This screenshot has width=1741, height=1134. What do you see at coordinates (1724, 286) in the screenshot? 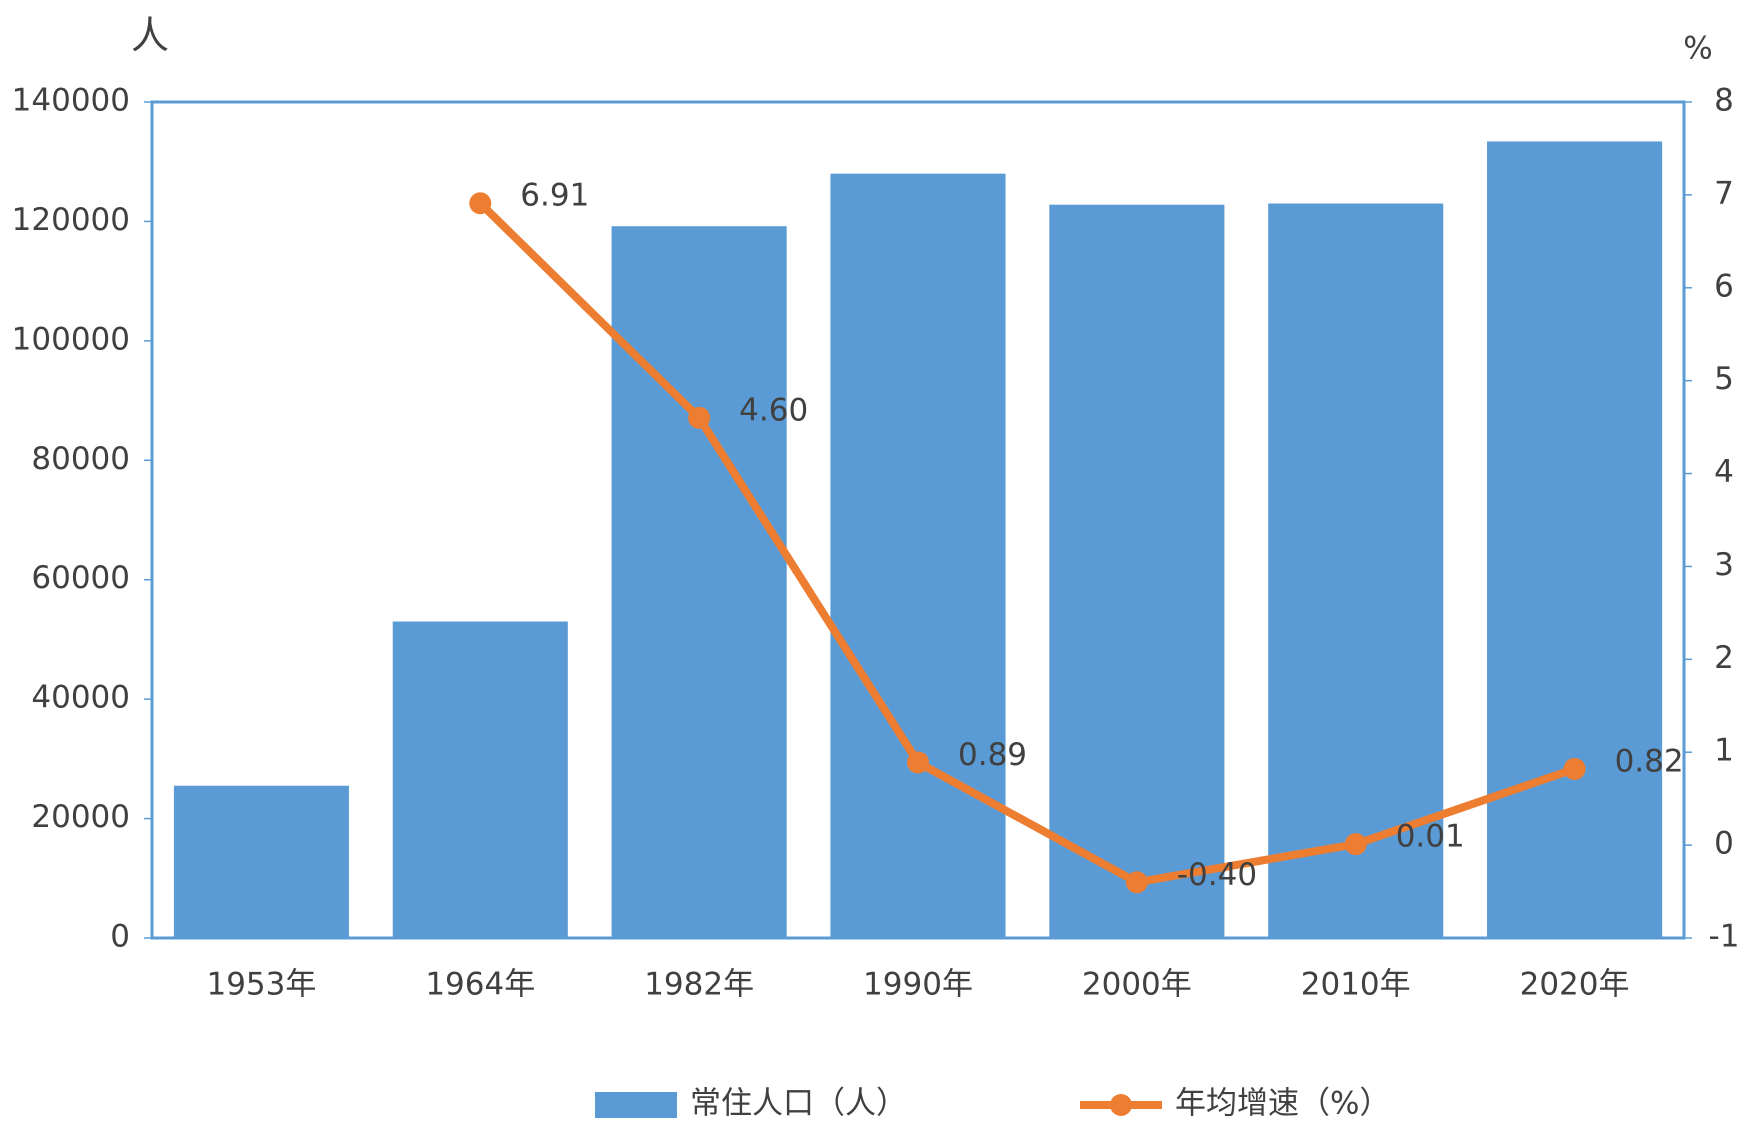
I see `y2-tick-label: 6` at bounding box center [1724, 286].